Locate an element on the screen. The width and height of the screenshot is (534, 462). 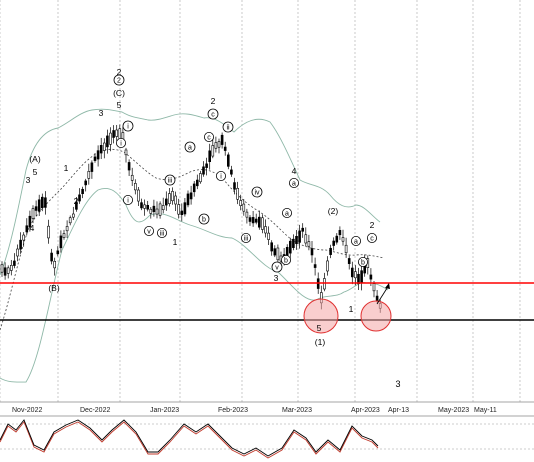
wave-label: (C) is located at coordinates (119, 93).